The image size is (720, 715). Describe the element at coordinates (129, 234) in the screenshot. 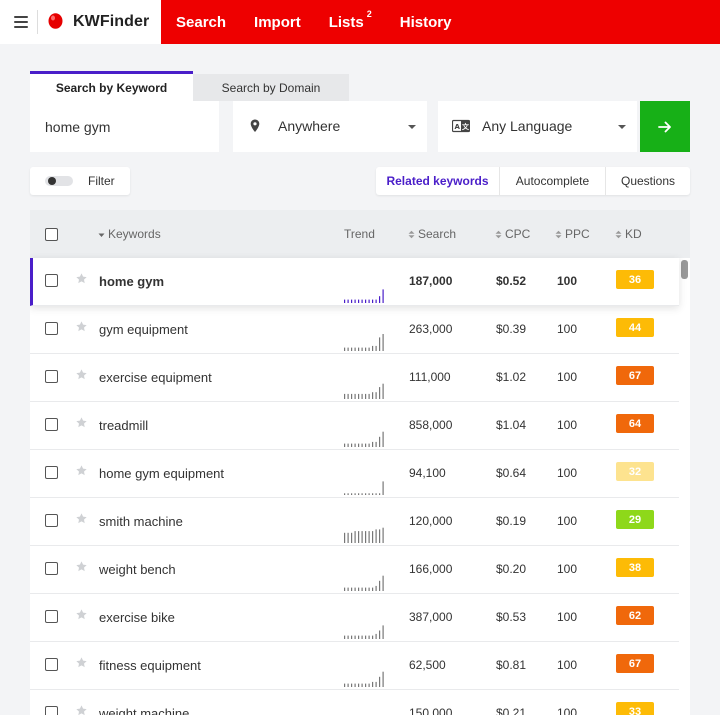

I see `col-keywords: Keywords` at that location.